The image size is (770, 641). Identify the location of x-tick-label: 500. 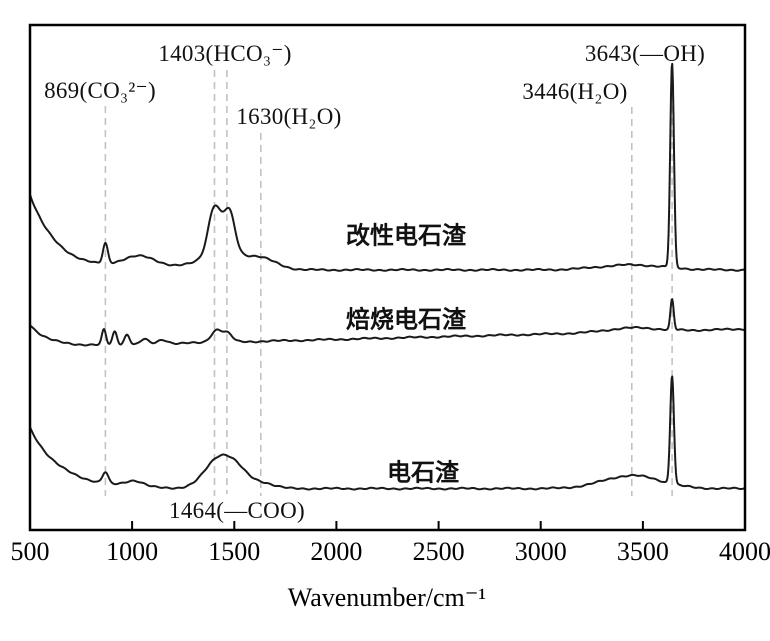
(30, 551).